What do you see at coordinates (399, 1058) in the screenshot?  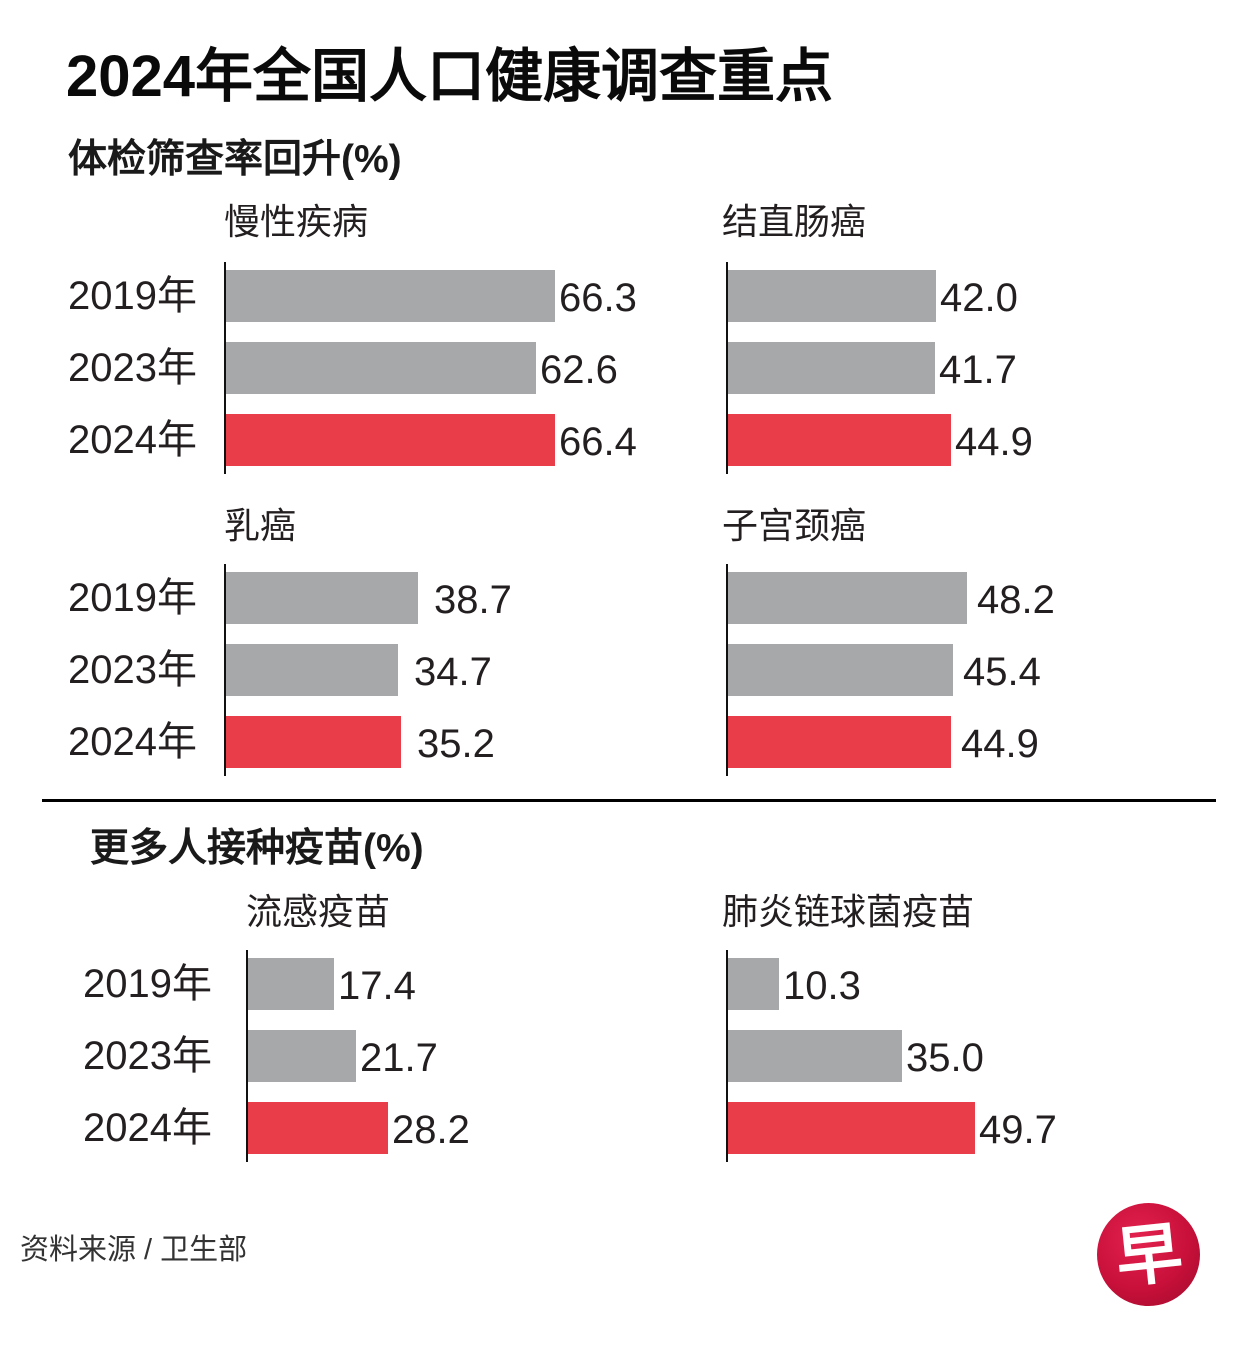 I see `value-label-2023: 21.7` at bounding box center [399, 1058].